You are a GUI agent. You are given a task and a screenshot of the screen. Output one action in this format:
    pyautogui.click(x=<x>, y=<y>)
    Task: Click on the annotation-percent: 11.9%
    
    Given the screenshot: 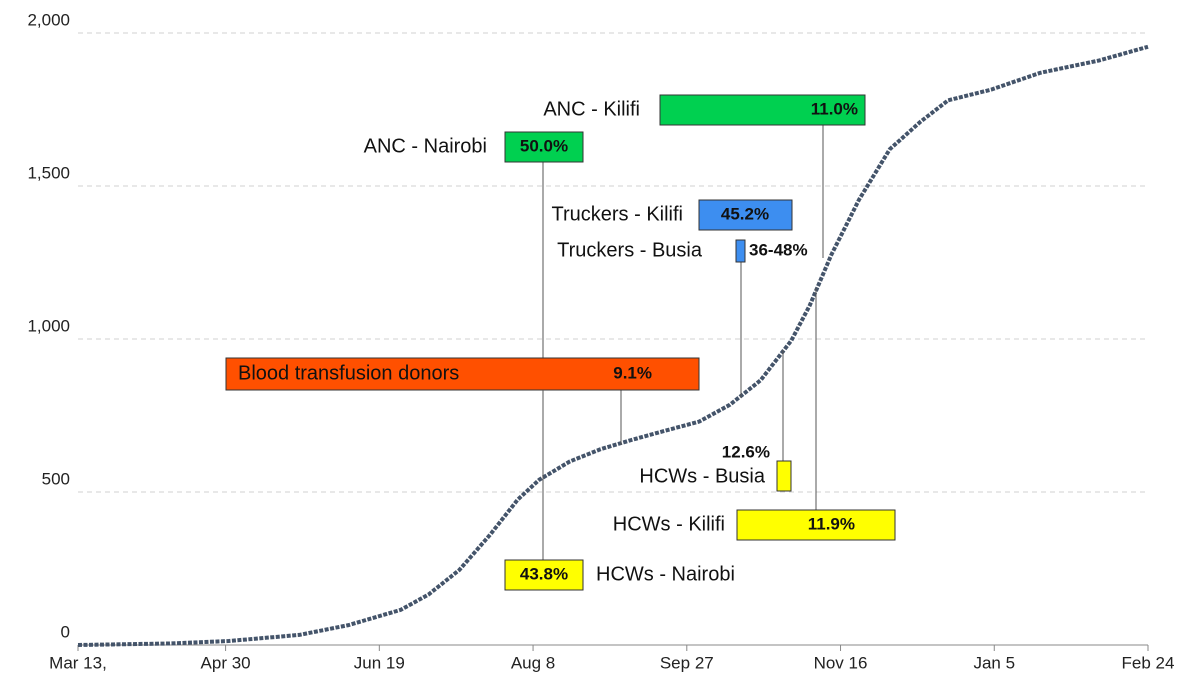 What is the action you would take?
    pyautogui.click(x=831, y=523)
    